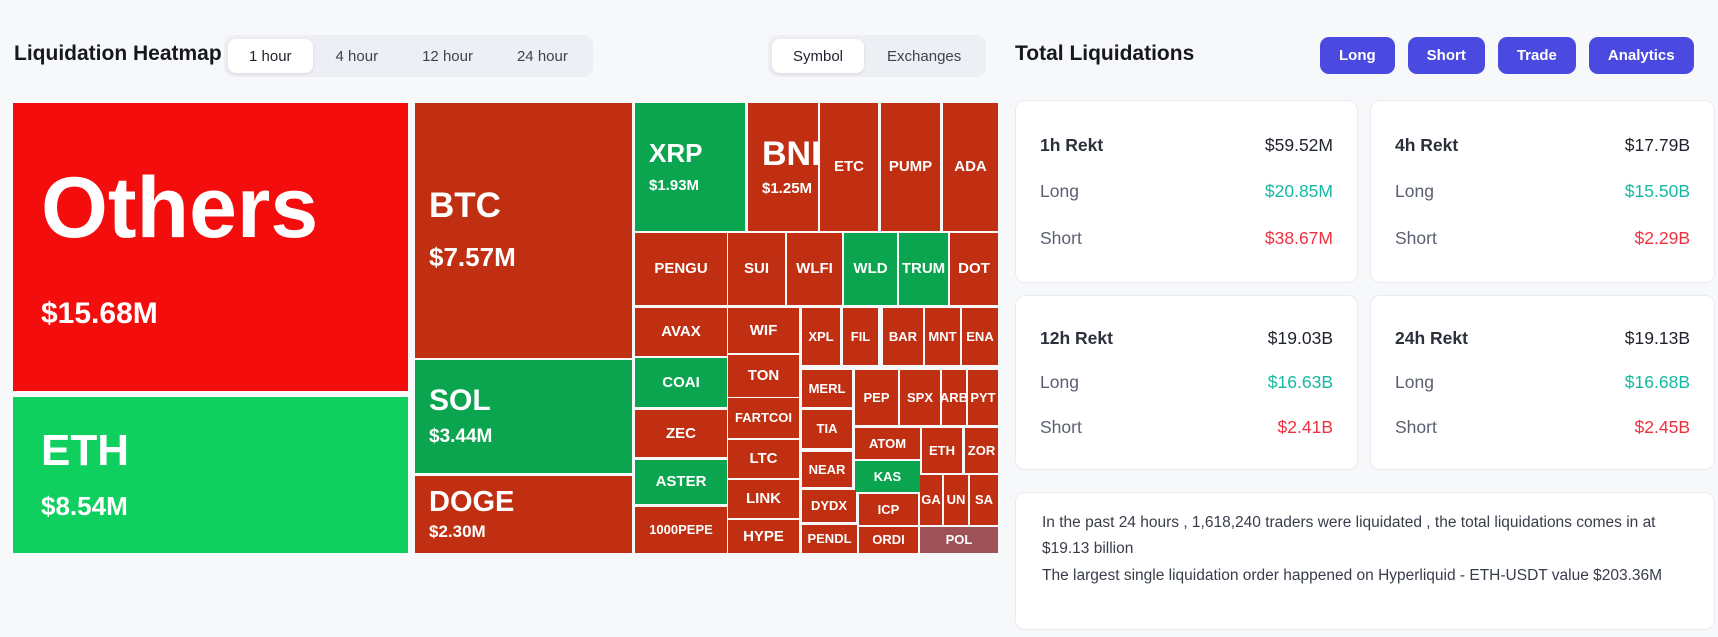  Describe the element at coordinates (849, 167) in the screenshot. I see `treemap-cell-etc: ETC` at that location.